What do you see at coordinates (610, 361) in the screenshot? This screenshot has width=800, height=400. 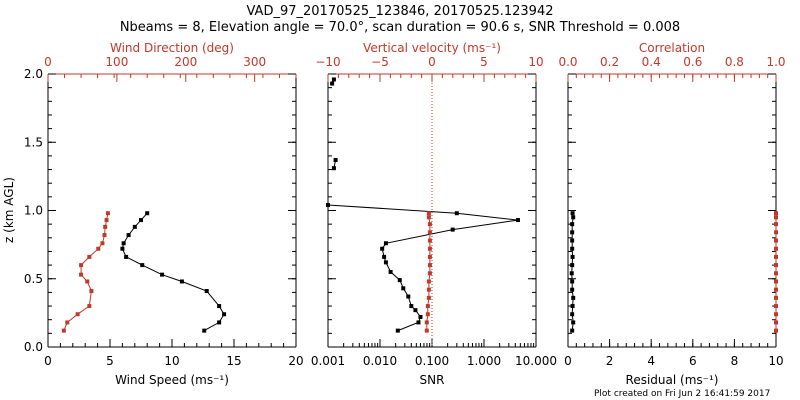 I see `residual-x-tick-label: 2` at bounding box center [610, 361].